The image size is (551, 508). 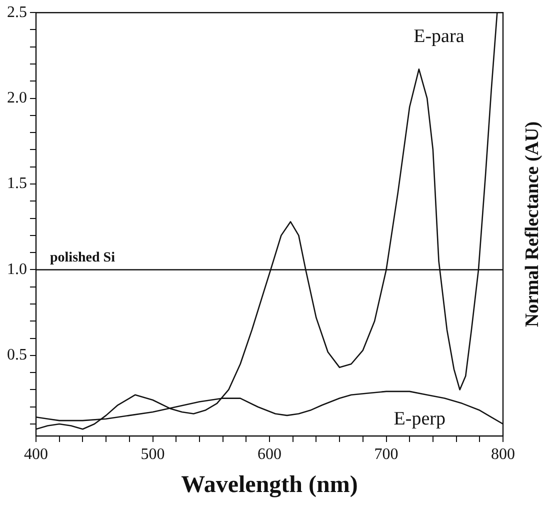 I want to click on ref-line-label: polished Si, so click(x=83, y=258).